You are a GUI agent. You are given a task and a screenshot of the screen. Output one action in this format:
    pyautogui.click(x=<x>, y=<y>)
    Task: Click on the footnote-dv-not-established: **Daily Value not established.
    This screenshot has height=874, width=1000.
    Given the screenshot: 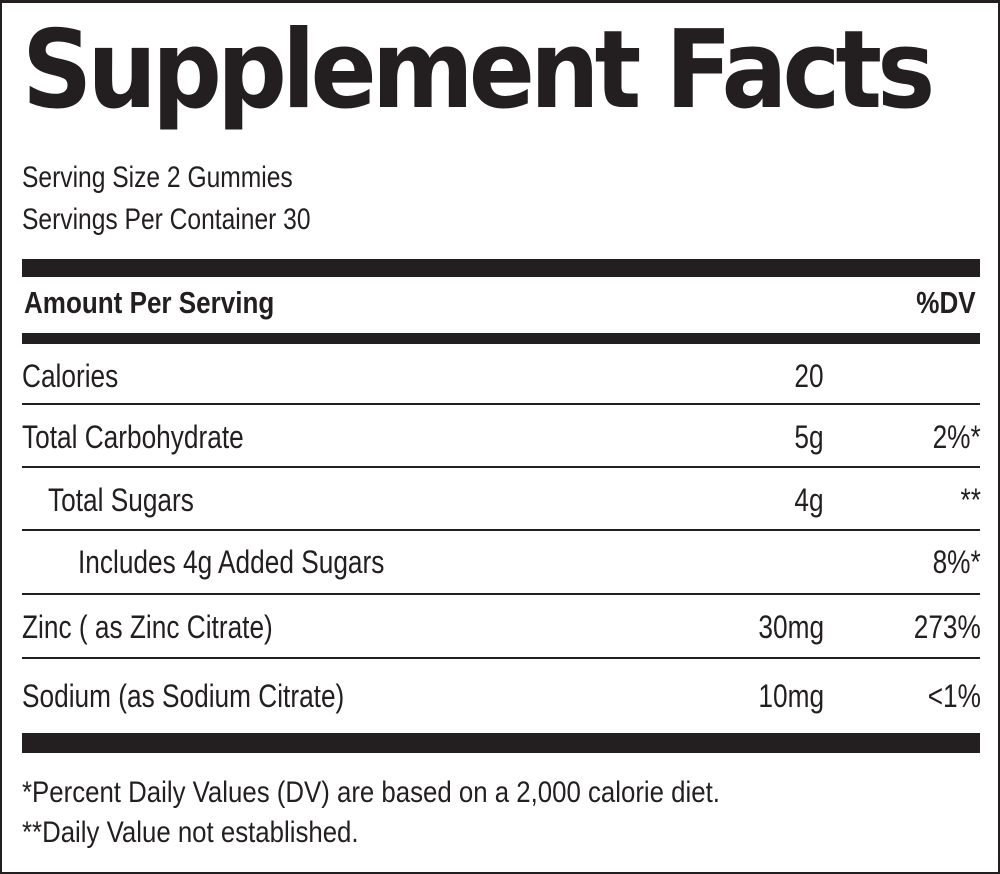 What is the action you would take?
    pyautogui.click(x=190, y=832)
    